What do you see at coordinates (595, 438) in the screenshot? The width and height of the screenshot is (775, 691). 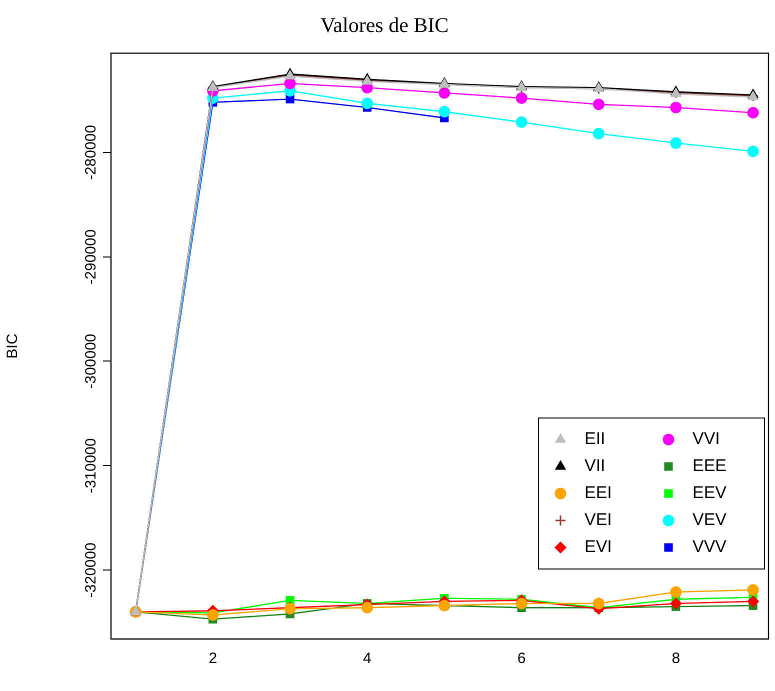 I see `legend-label: EII` at bounding box center [595, 438].